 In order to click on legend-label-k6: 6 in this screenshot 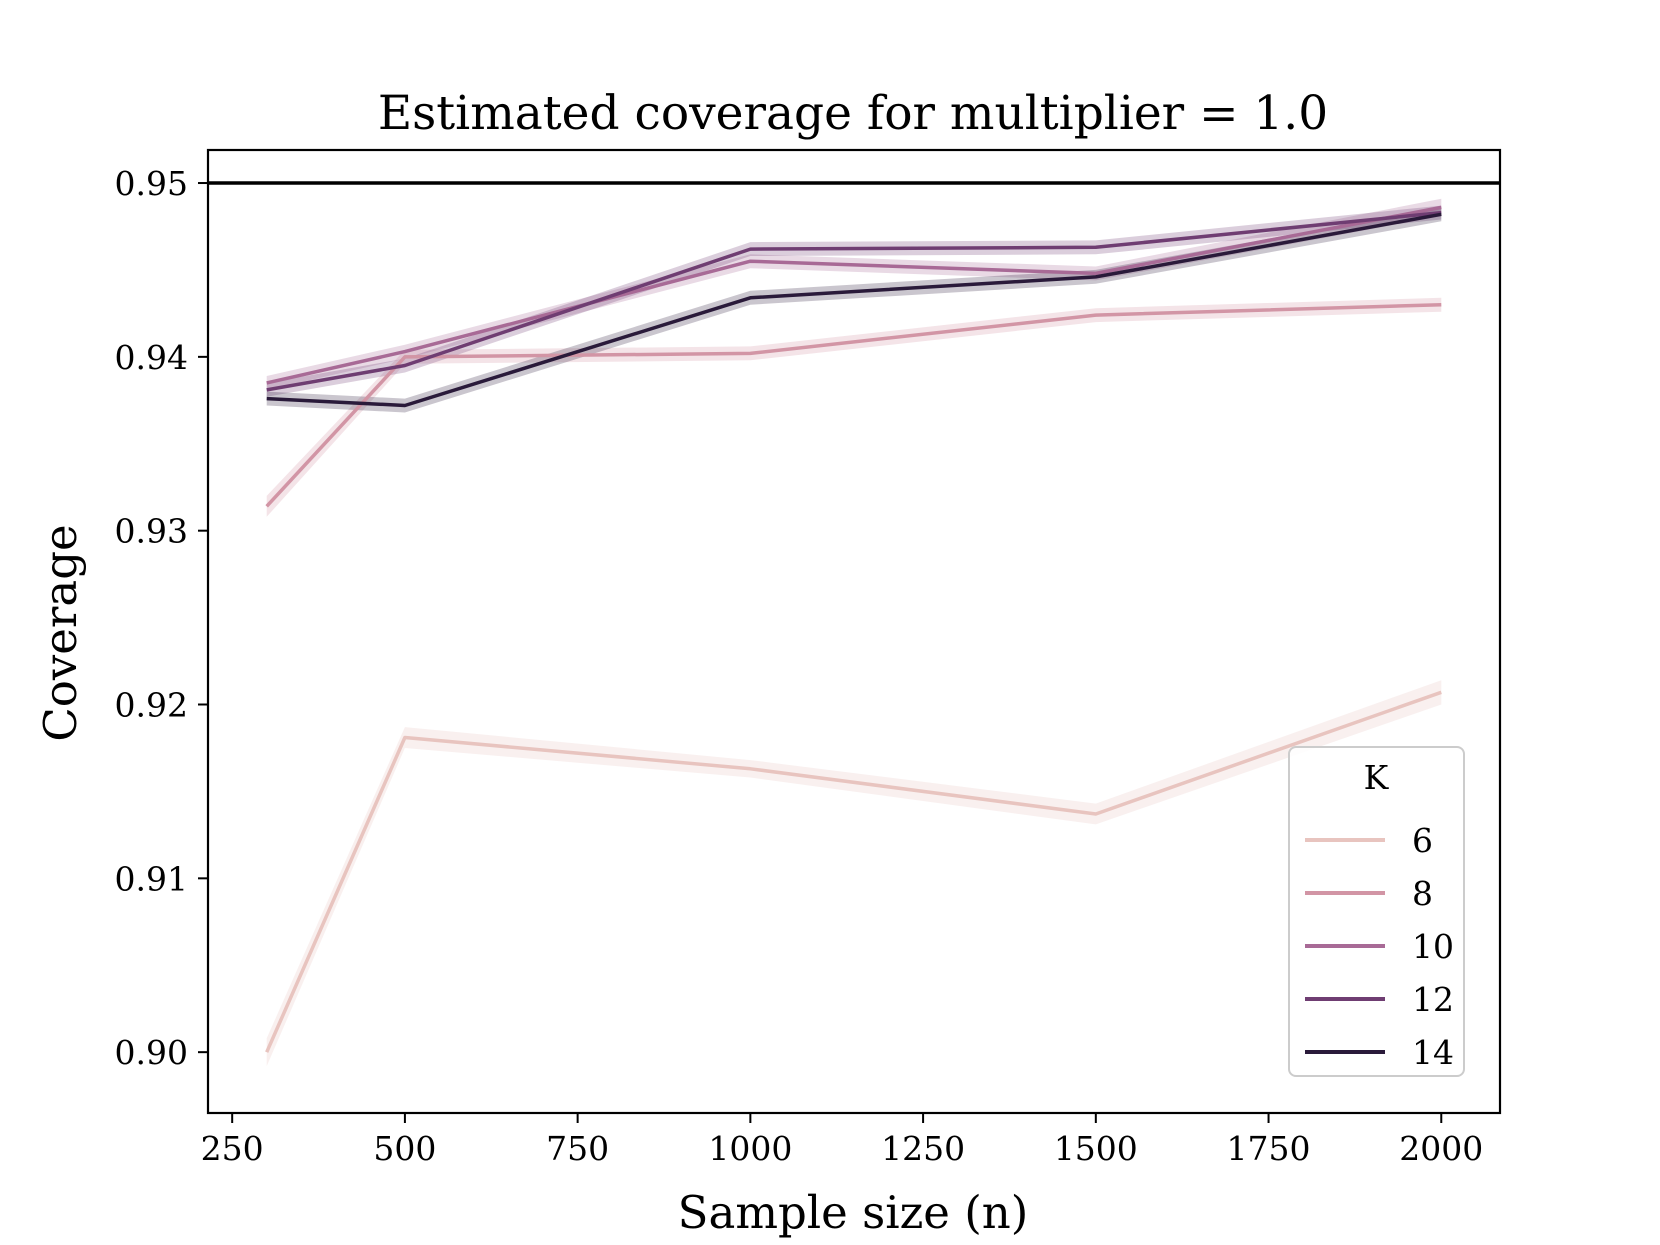, I will do `click(1422, 840)`.